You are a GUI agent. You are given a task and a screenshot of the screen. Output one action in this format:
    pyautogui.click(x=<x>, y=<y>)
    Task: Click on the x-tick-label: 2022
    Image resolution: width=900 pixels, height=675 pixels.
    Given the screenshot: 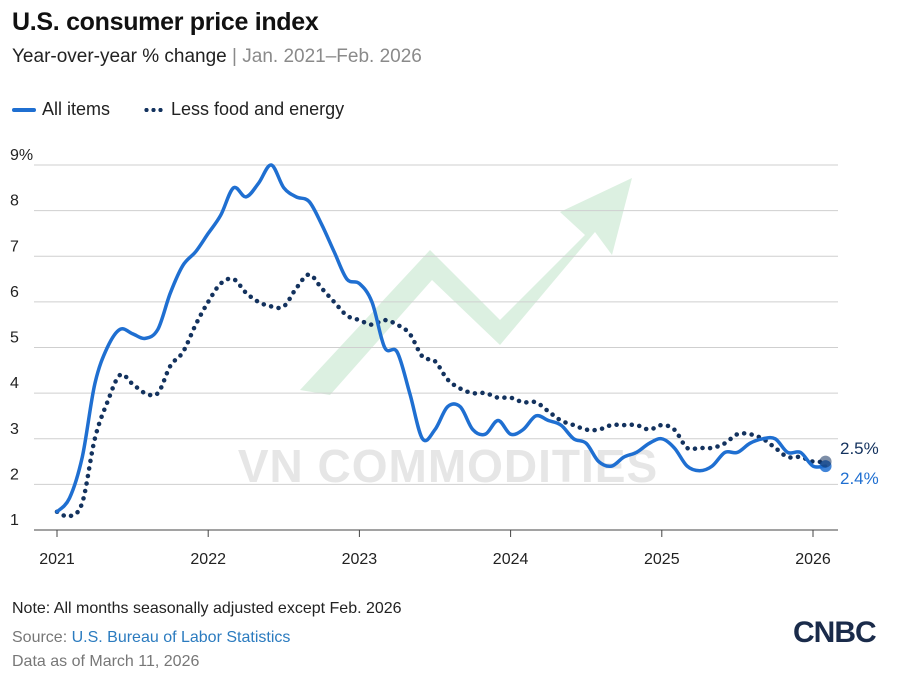 What is the action you would take?
    pyautogui.click(x=208, y=559)
    